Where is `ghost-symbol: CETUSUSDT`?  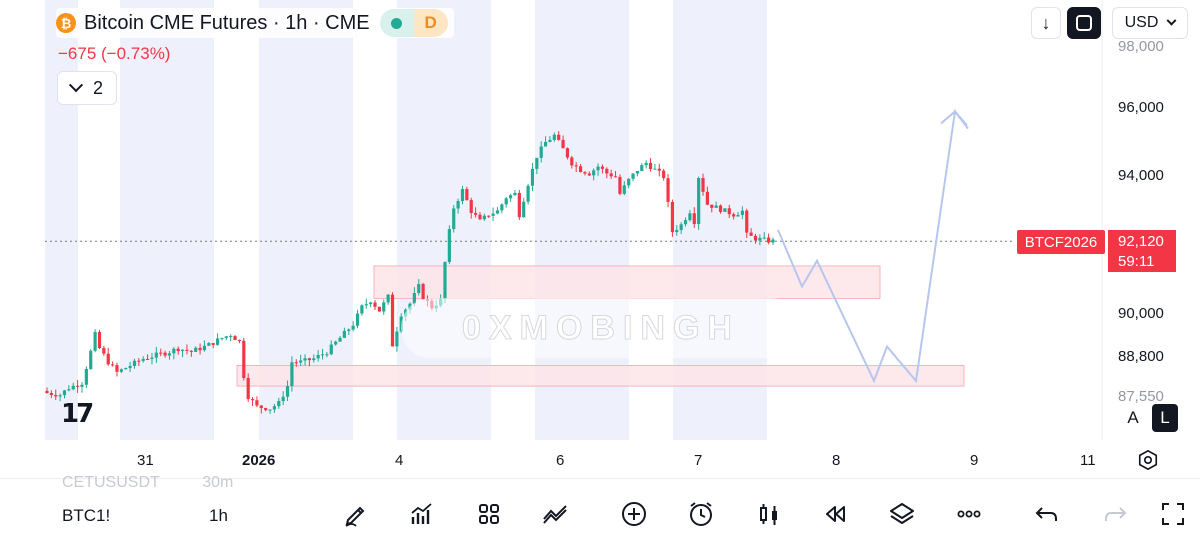 ghost-symbol: CETUSUSDT is located at coordinates (111, 482).